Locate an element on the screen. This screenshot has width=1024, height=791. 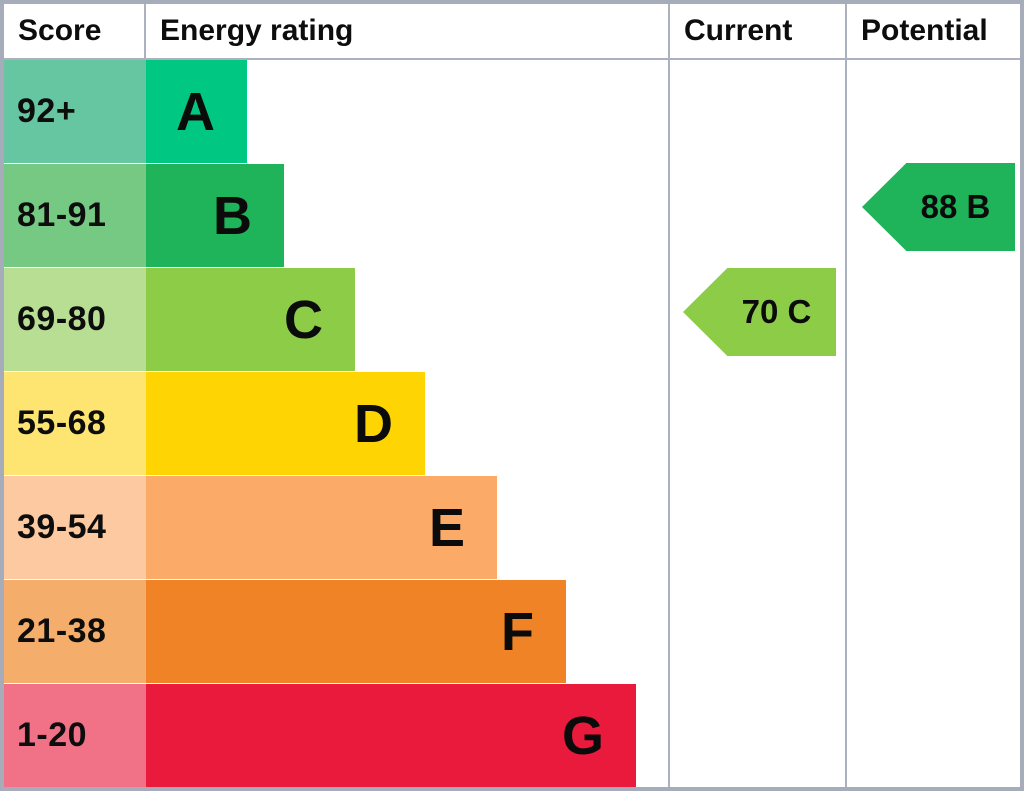
table-header: Score Energy rating Current Potential is located at coordinates (512, 32).